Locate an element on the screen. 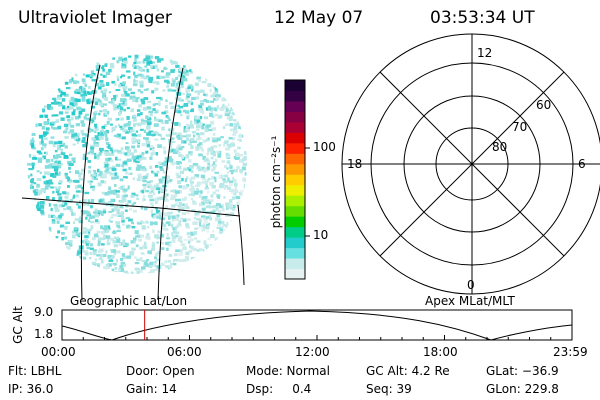 This screenshot has height=400, width=600. colorbar-cell is located at coordinates (295, 127).